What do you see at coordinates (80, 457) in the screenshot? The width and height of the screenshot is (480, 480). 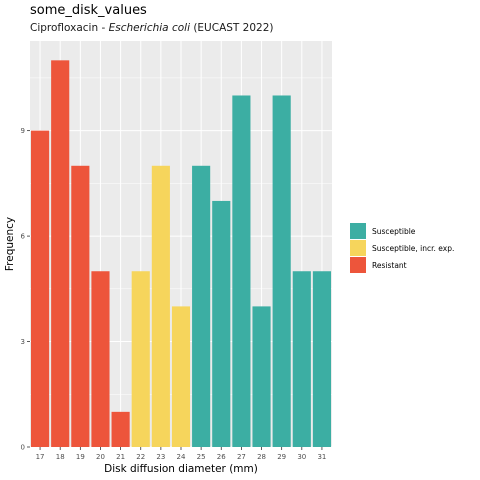 I see `x-tick-label: 19` at bounding box center [80, 457].